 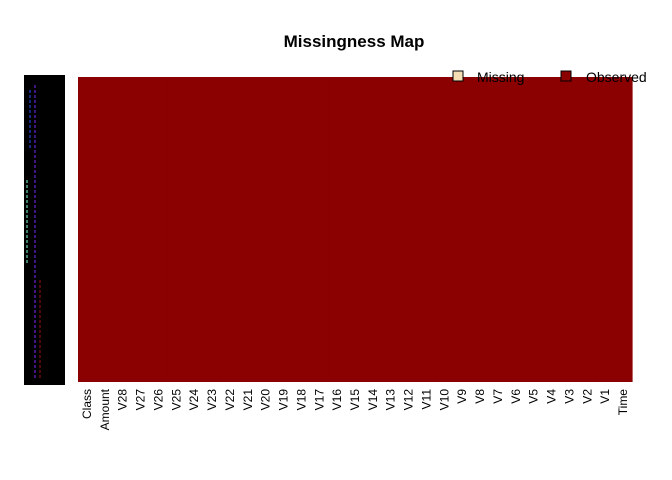 I want to click on x-tick-label: V9, so click(x=462, y=396).